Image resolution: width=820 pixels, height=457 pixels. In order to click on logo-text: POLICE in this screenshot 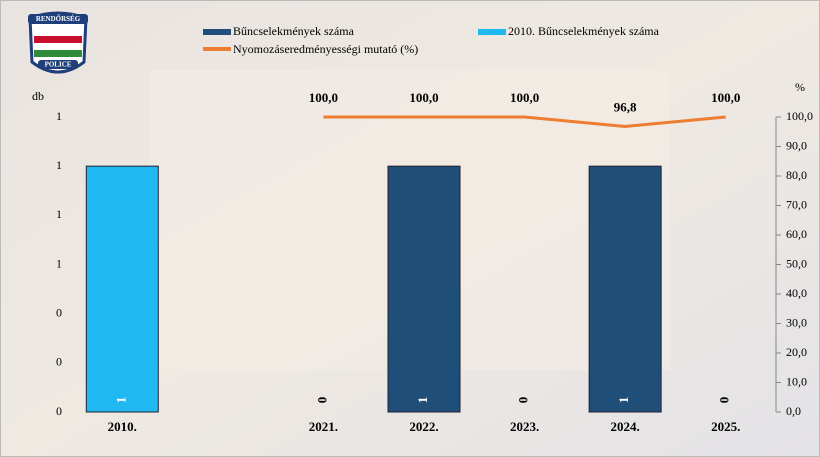, I will do `click(58, 65)`.